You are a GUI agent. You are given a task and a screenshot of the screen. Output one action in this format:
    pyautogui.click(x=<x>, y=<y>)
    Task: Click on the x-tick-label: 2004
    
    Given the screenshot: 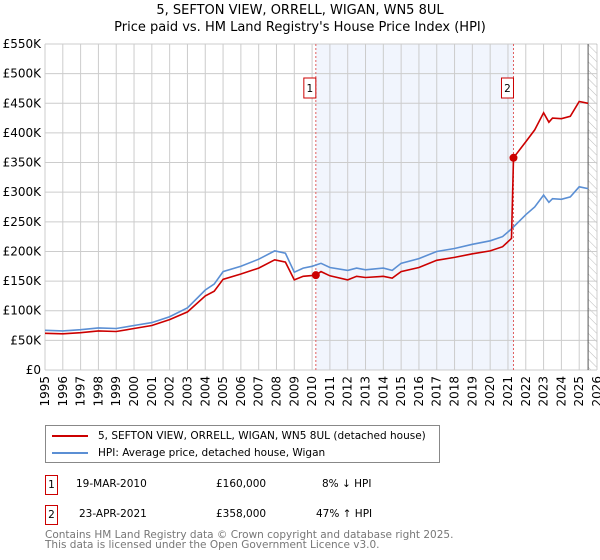 What is the action you would take?
    pyautogui.click(x=205, y=391)
    